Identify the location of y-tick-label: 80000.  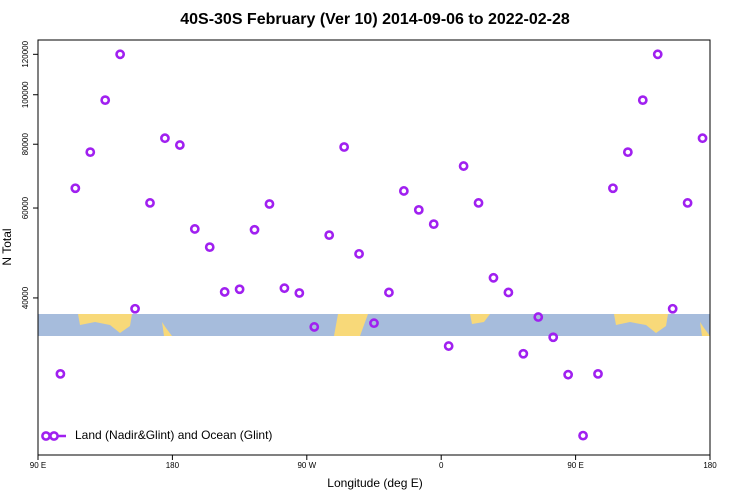
(25, 144).